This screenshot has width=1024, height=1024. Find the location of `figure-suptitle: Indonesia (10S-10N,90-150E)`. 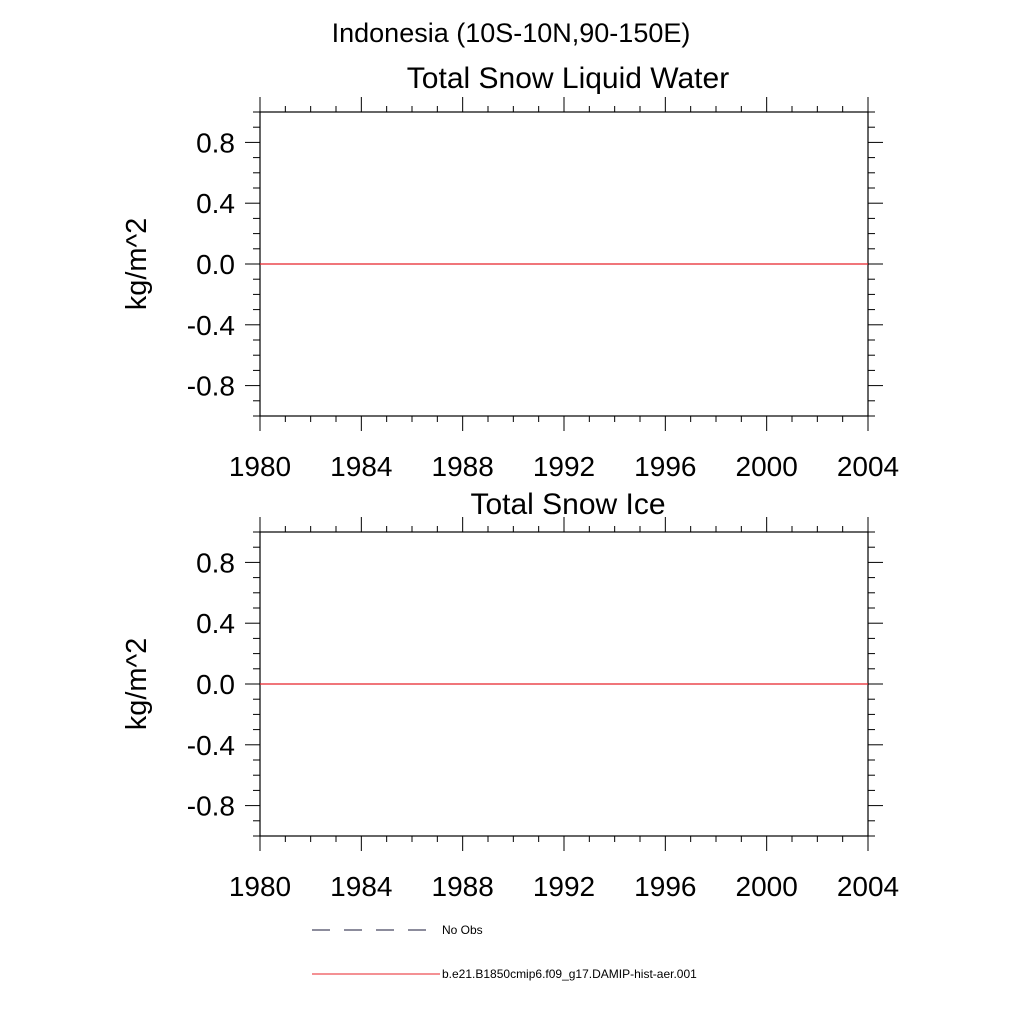

figure-suptitle: Indonesia (10S-10N,90-150E) is located at coordinates (511, 33).